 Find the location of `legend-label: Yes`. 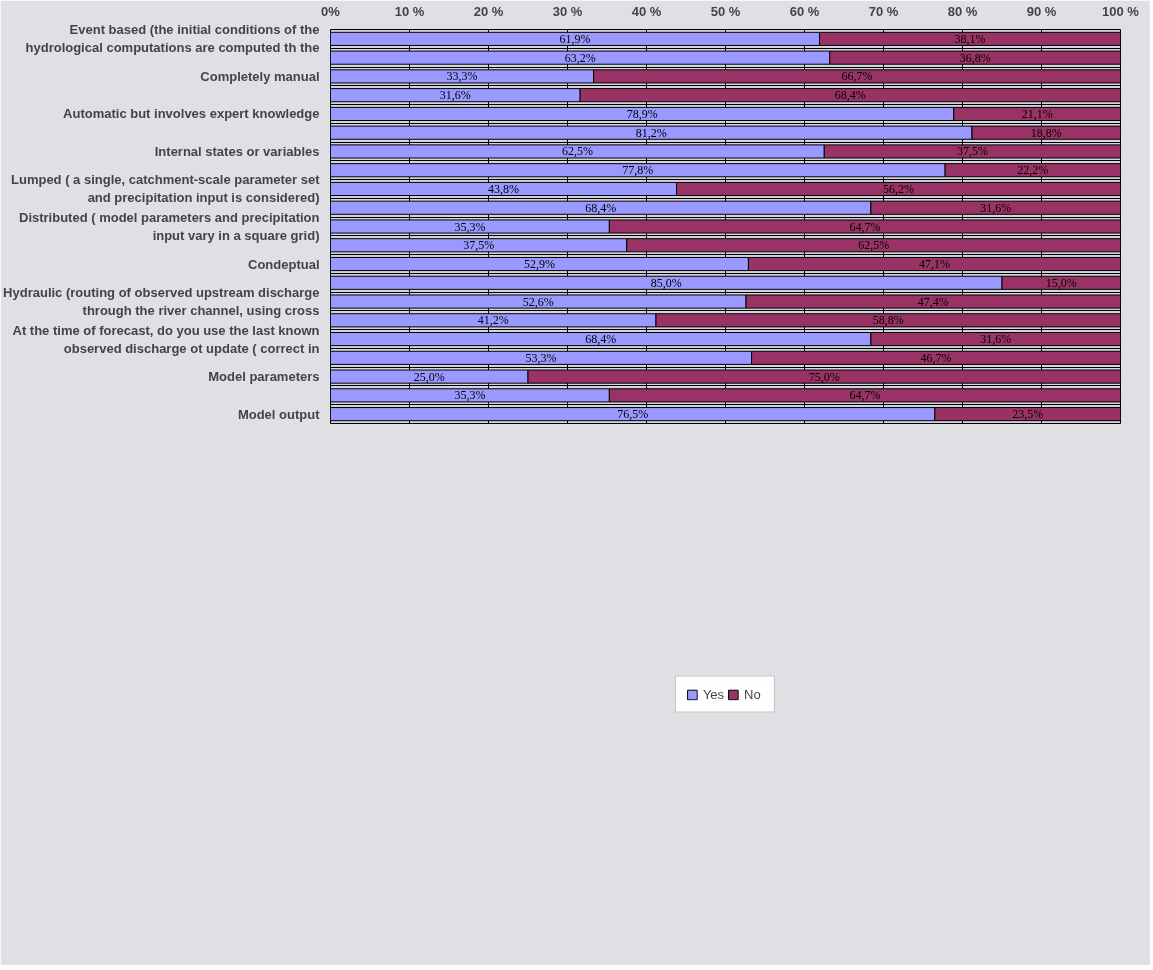

legend-label: Yes is located at coordinates (713, 694).